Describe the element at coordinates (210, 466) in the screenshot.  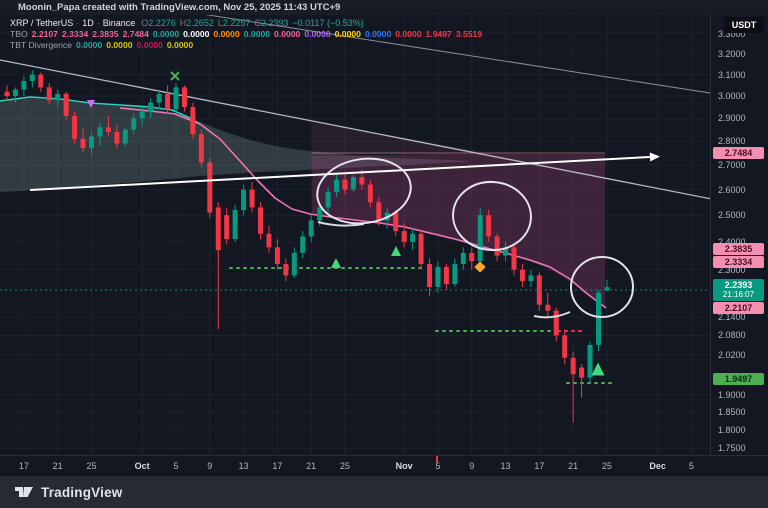
I see `time-tick-day: 9` at that location.